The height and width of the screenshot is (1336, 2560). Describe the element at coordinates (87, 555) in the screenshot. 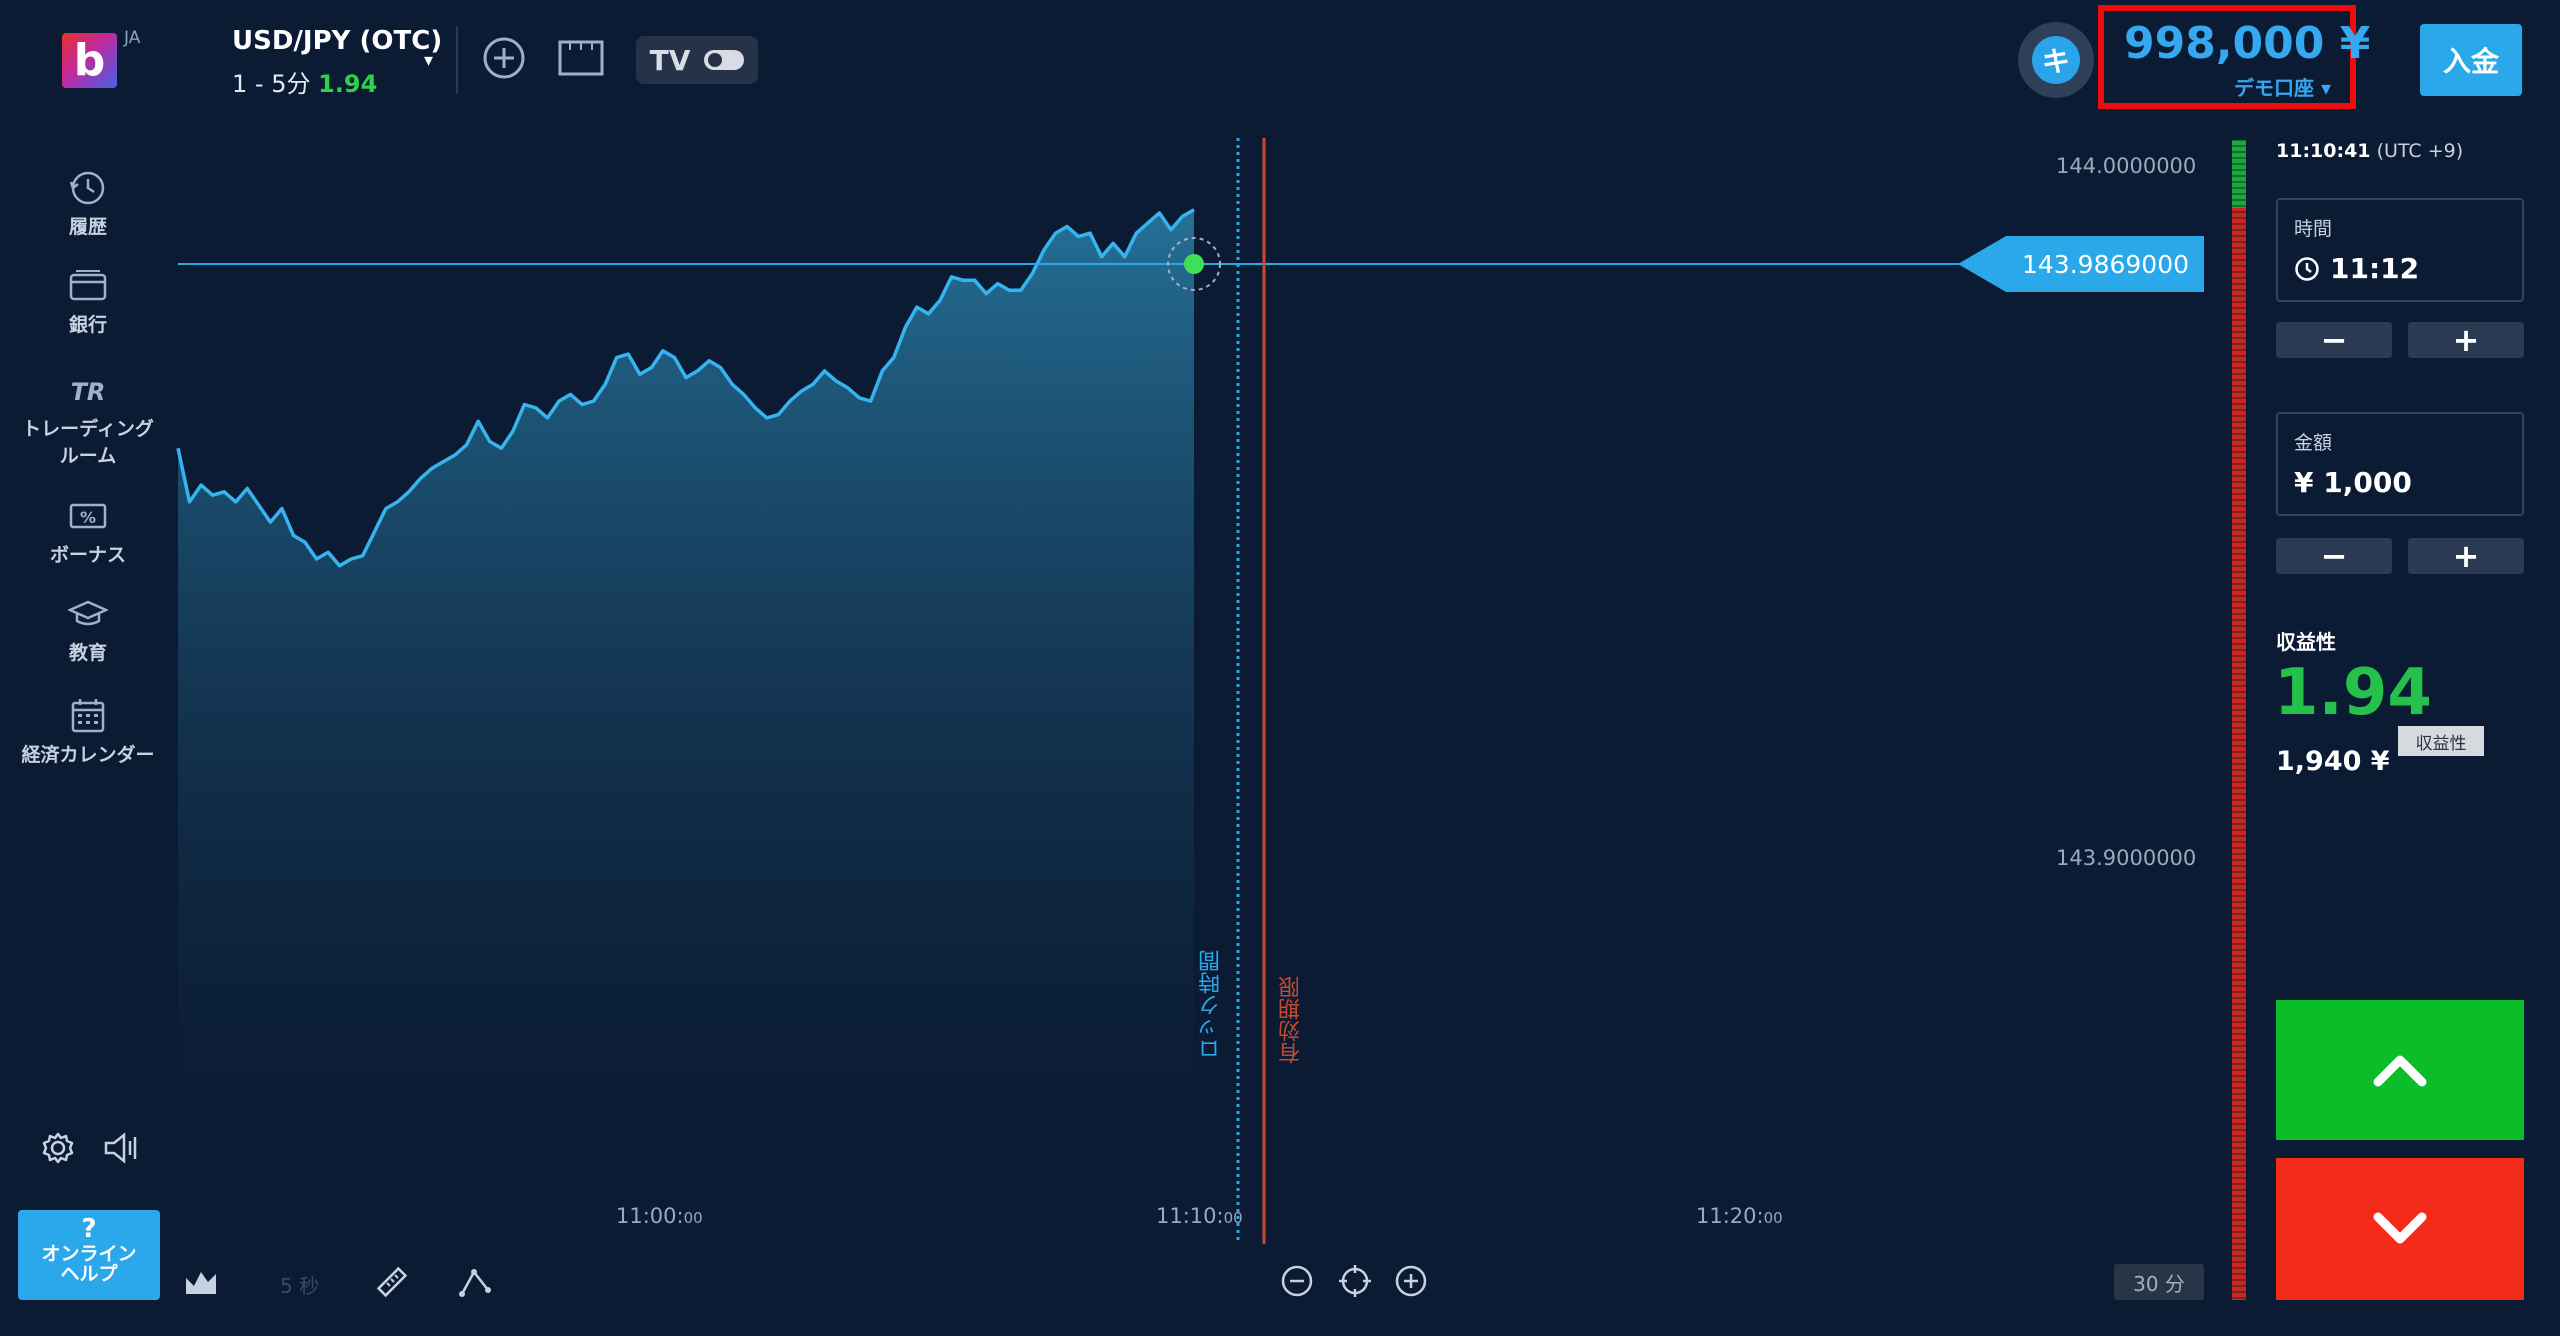

I see `sidebar-item-label: ボーナス` at that location.